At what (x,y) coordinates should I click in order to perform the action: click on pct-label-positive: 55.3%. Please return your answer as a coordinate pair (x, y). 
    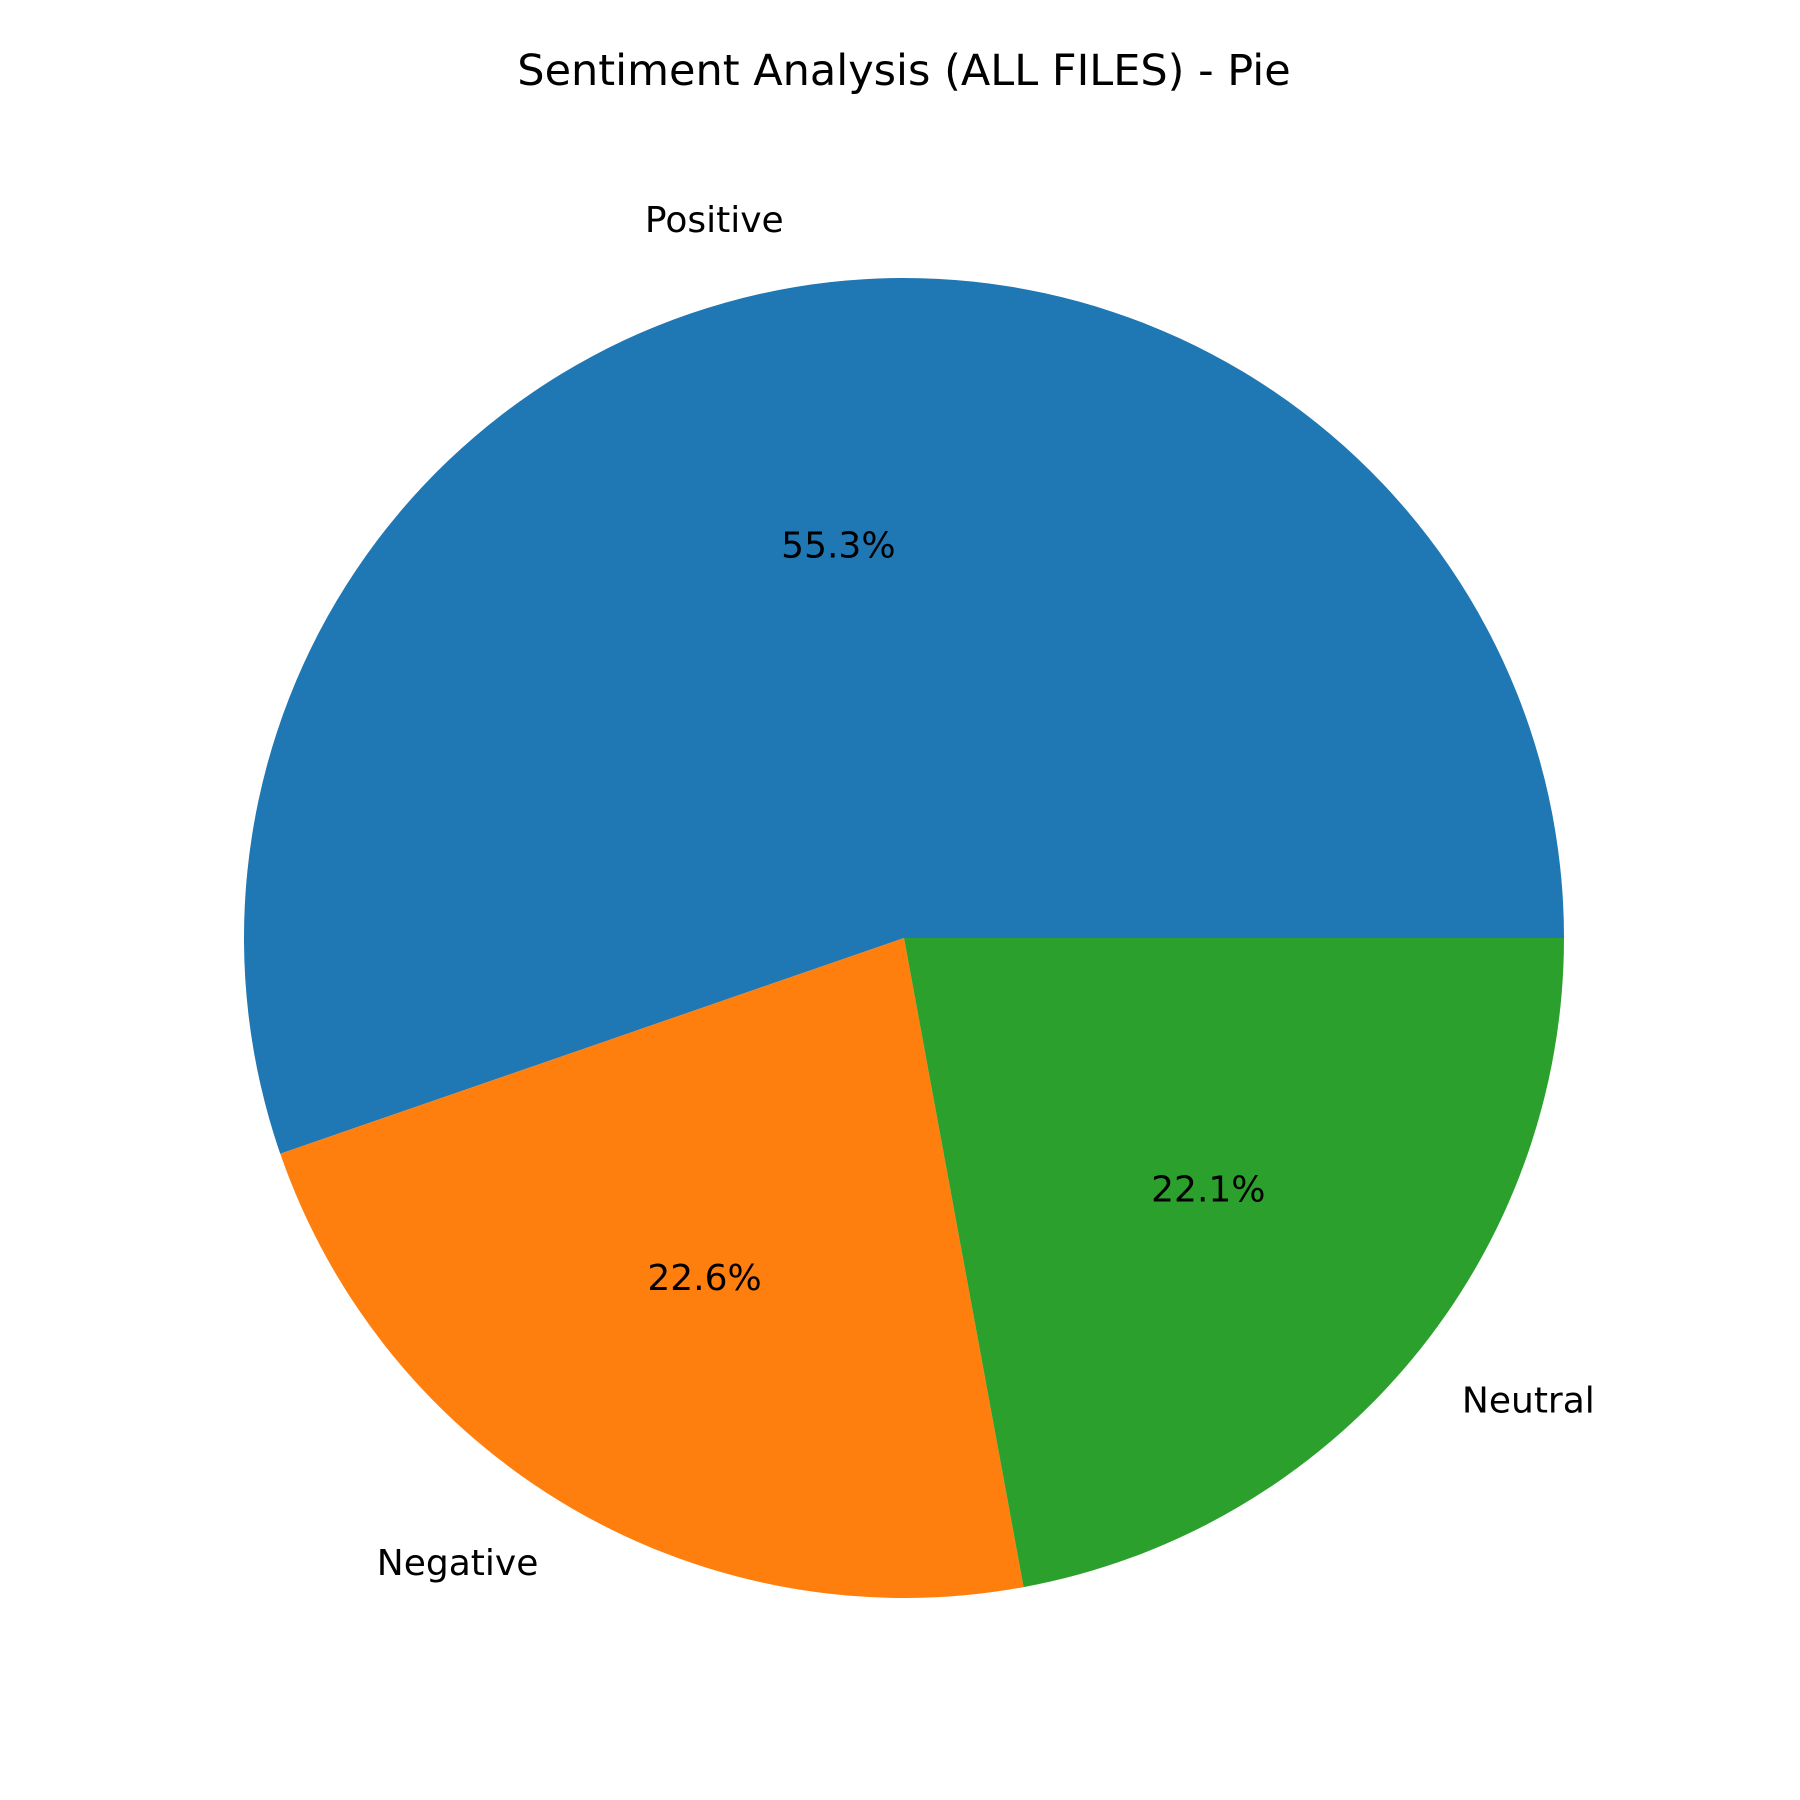
    Looking at the image, I should click on (838, 545).